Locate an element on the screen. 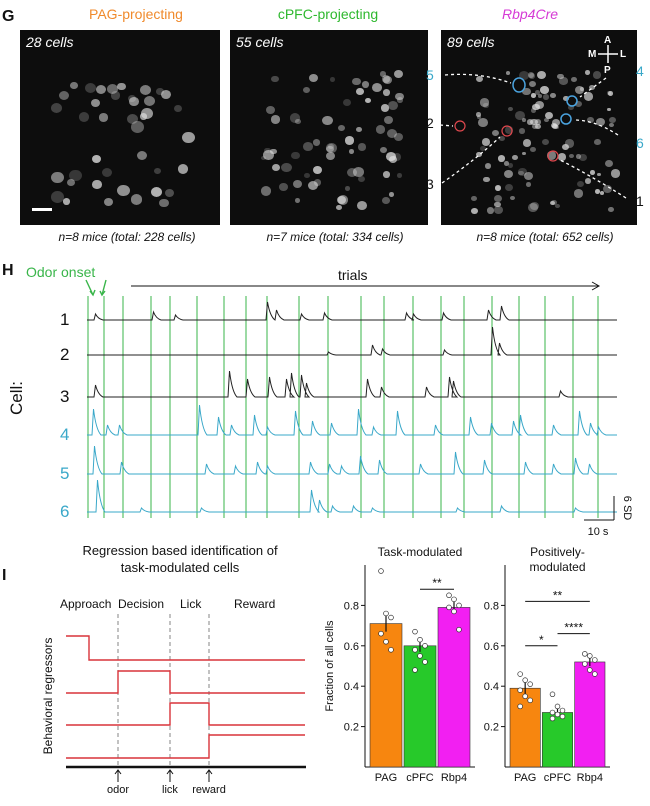 Image resolution: width=650 pixels, height=806 pixels. panel-letter-h: H is located at coordinates (8, 270).